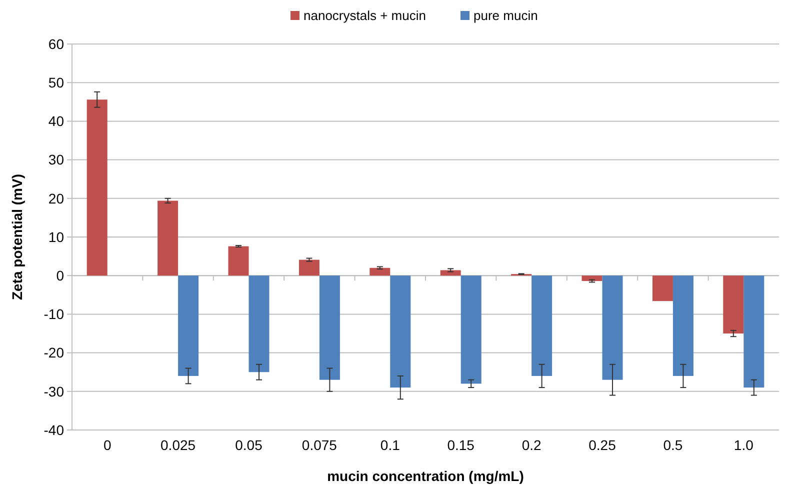  What do you see at coordinates (56, 198) in the screenshot?
I see `y-tick-label: 20` at bounding box center [56, 198].